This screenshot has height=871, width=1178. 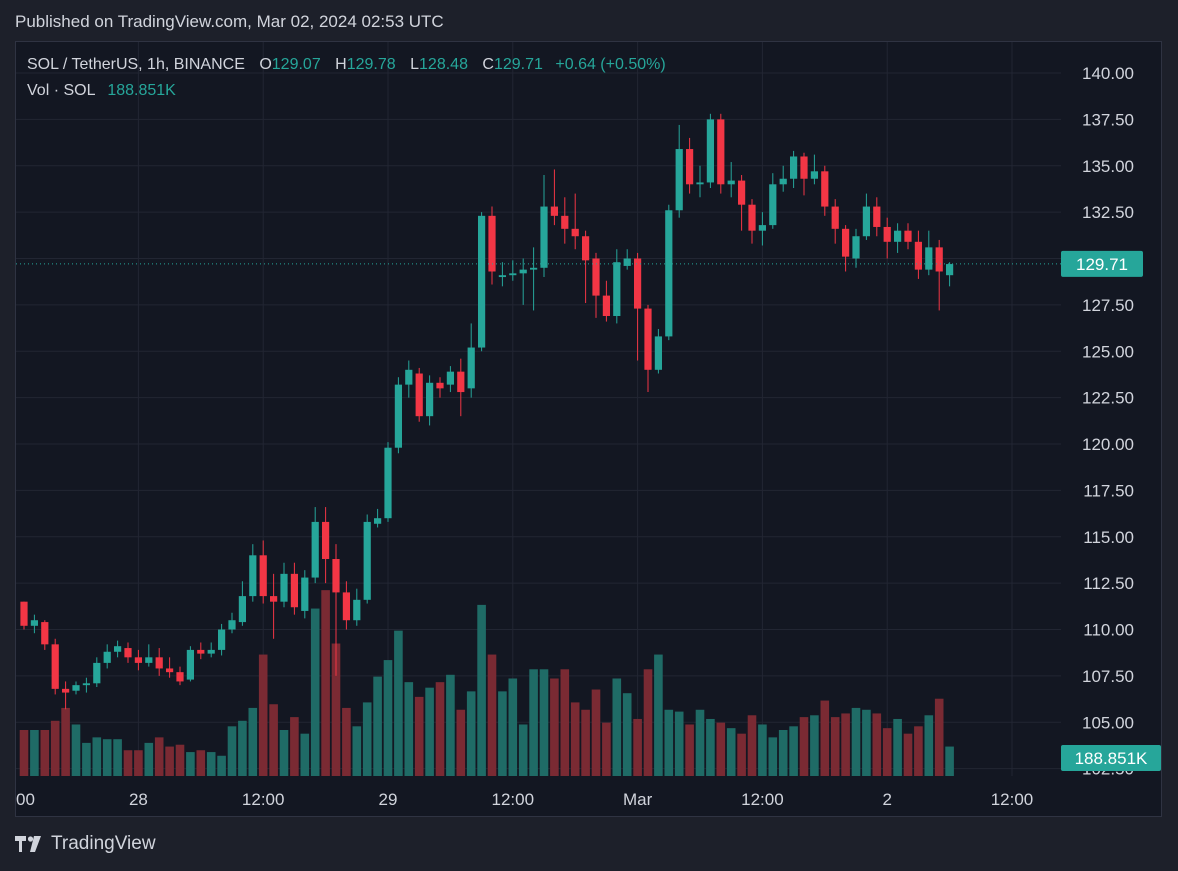 What do you see at coordinates (1108, 166) in the screenshot?
I see `y-tick-label: 135.00` at bounding box center [1108, 166].